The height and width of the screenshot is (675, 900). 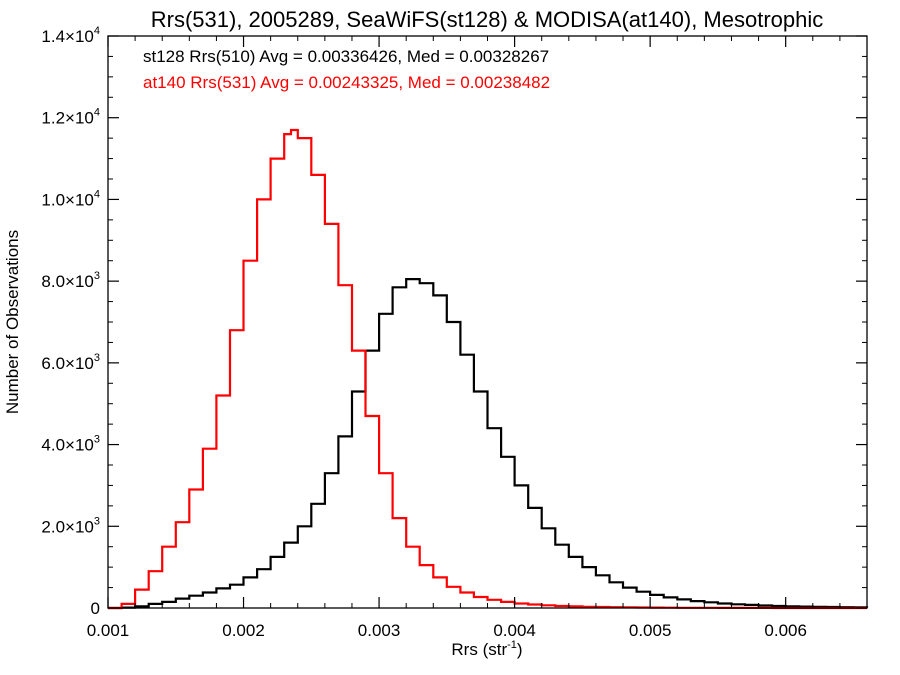 What do you see at coordinates (514, 630) in the screenshot?
I see `x-tick-label-3: 0.004` at bounding box center [514, 630].